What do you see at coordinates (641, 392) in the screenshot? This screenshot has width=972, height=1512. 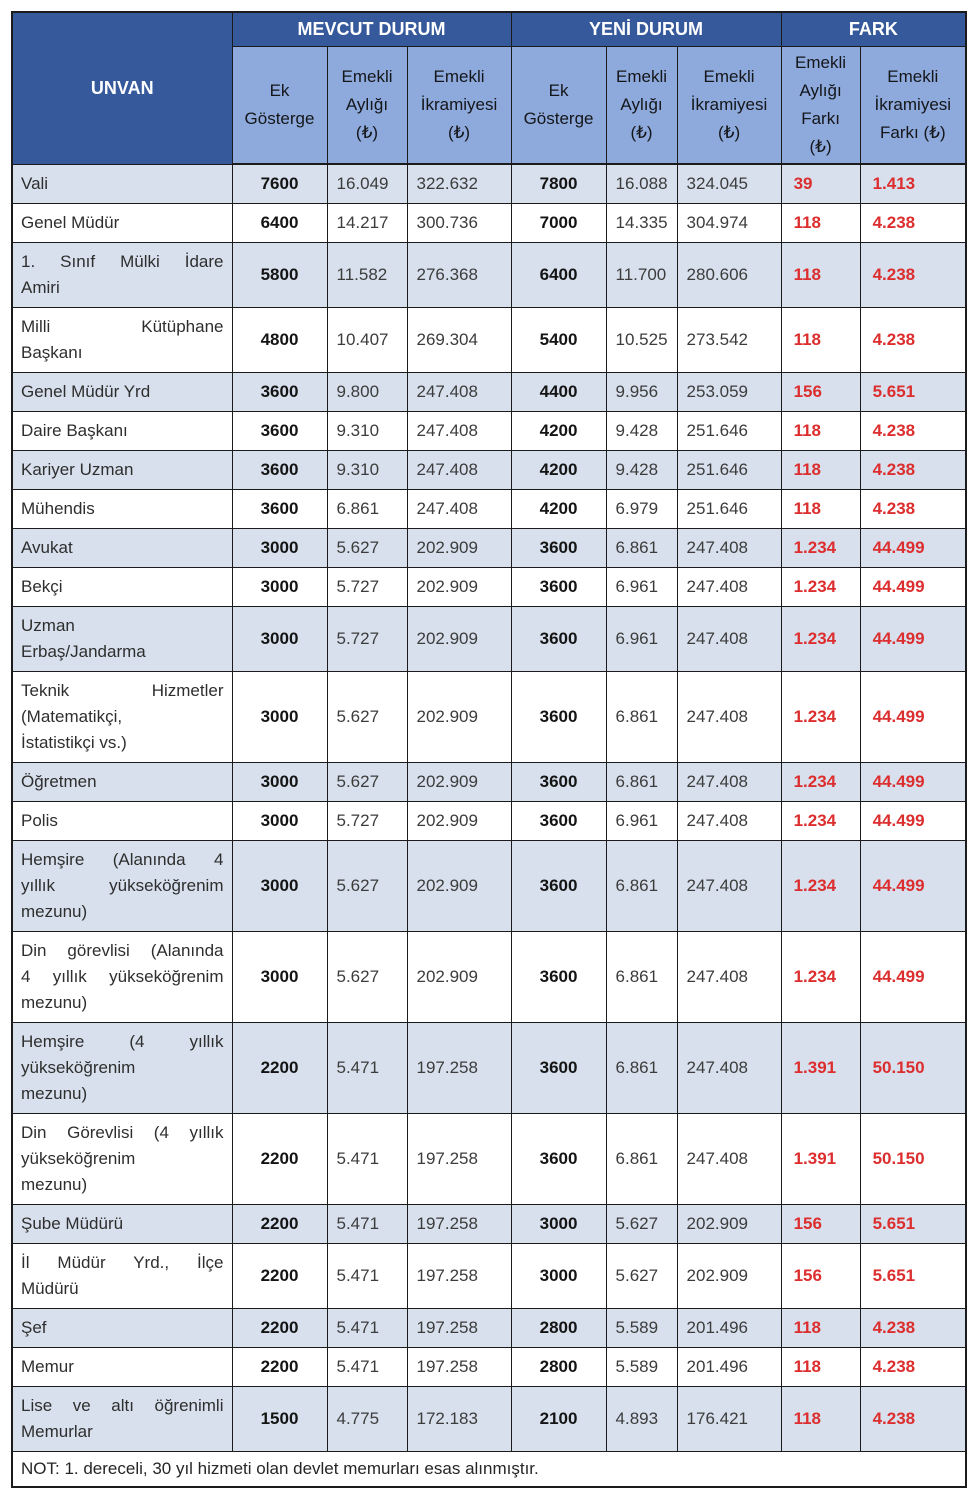 I see `yeni-emekli-ayligi-cell: 9.956` at bounding box center [641, 392].